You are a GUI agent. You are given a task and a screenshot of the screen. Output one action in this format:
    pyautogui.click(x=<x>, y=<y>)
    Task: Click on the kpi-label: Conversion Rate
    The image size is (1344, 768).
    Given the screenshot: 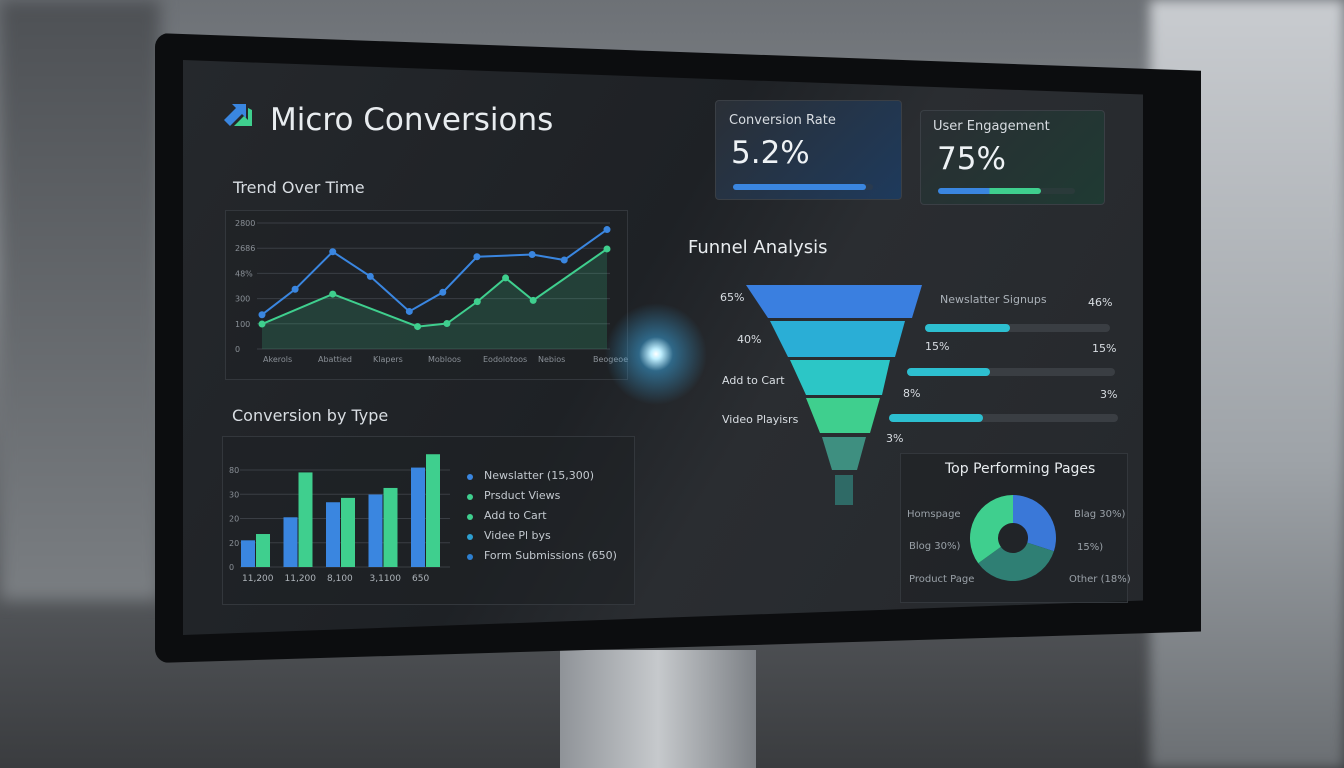 What is the action you would take?
    pyautogui.click(x=782, y=120)
    